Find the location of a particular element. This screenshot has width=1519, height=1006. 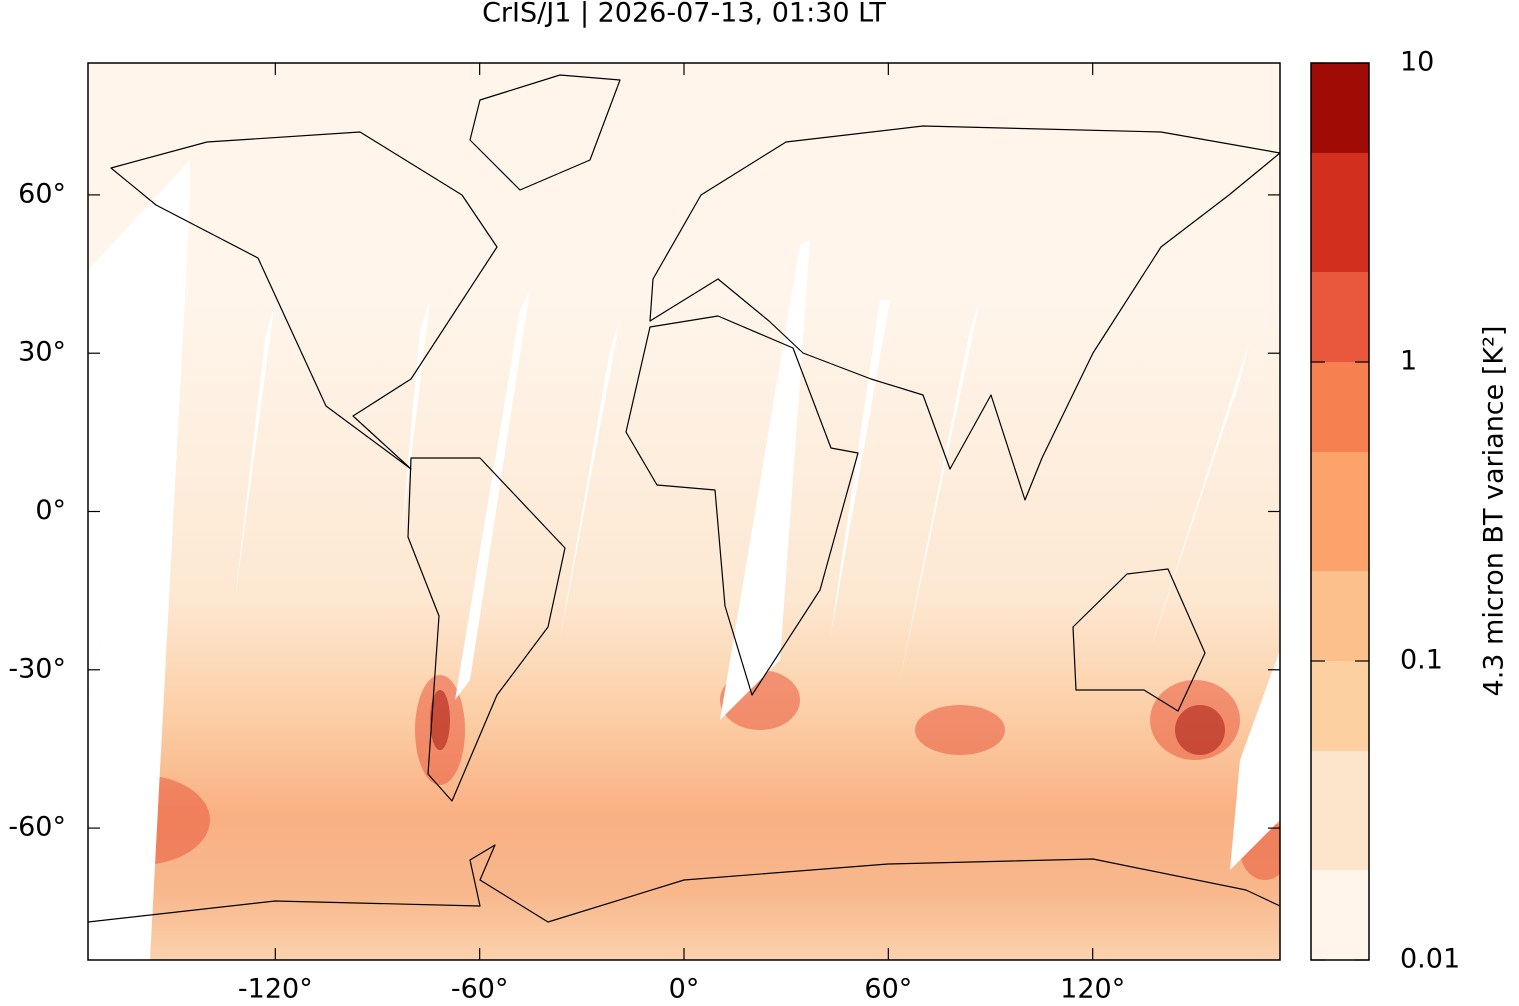

colorbar-tick-label: 0.01 is located at coordinates (1430, 959).